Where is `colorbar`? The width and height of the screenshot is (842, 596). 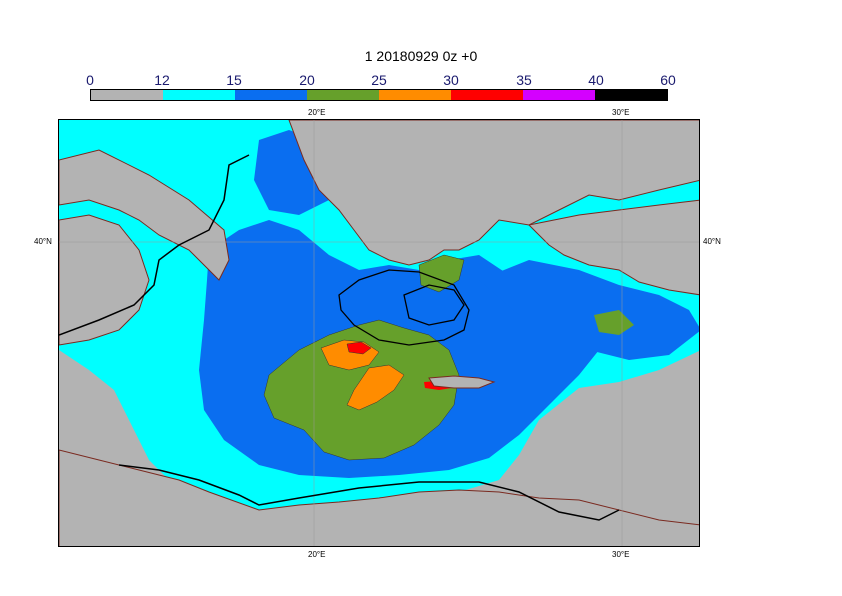
colorbar is located at coordinates (379, 95).